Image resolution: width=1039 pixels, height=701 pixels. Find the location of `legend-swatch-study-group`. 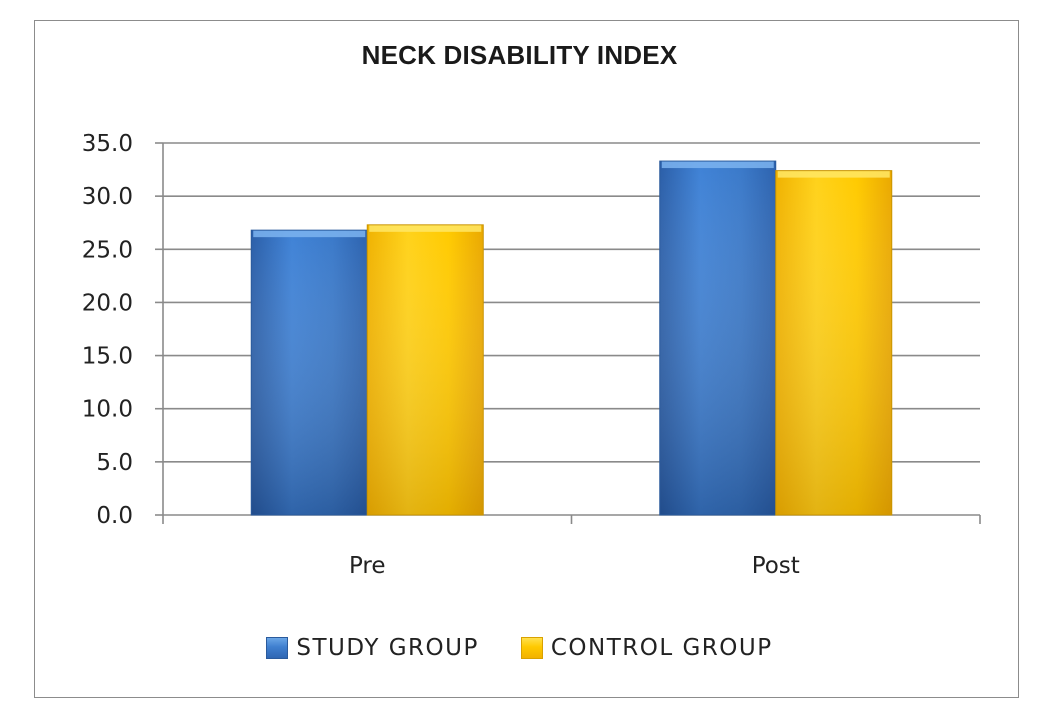

legend-swatch-study-group is located at coordinates (277, 648).